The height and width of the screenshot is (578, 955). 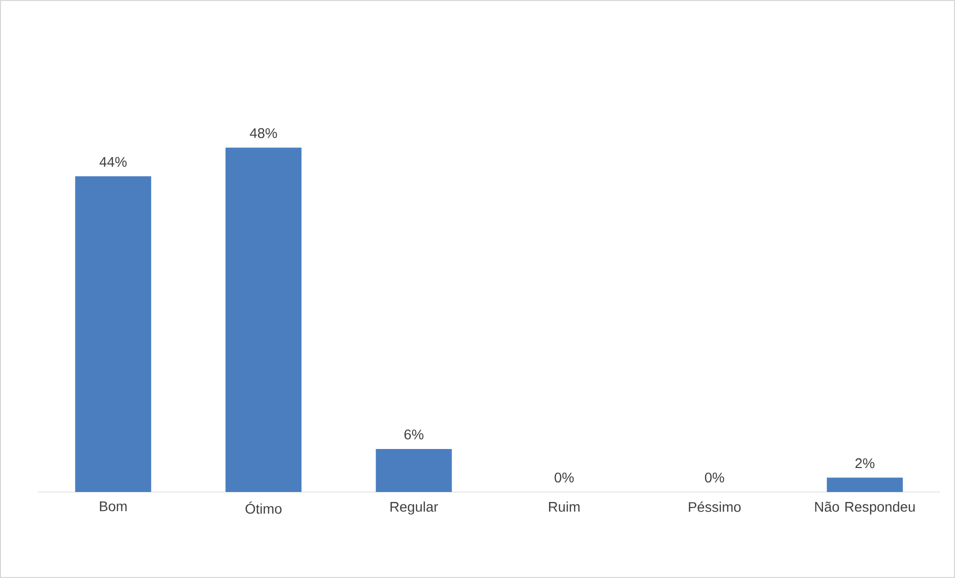 I want to click on x-tick-label: Não Respondeu, so click(x=865, y=508).